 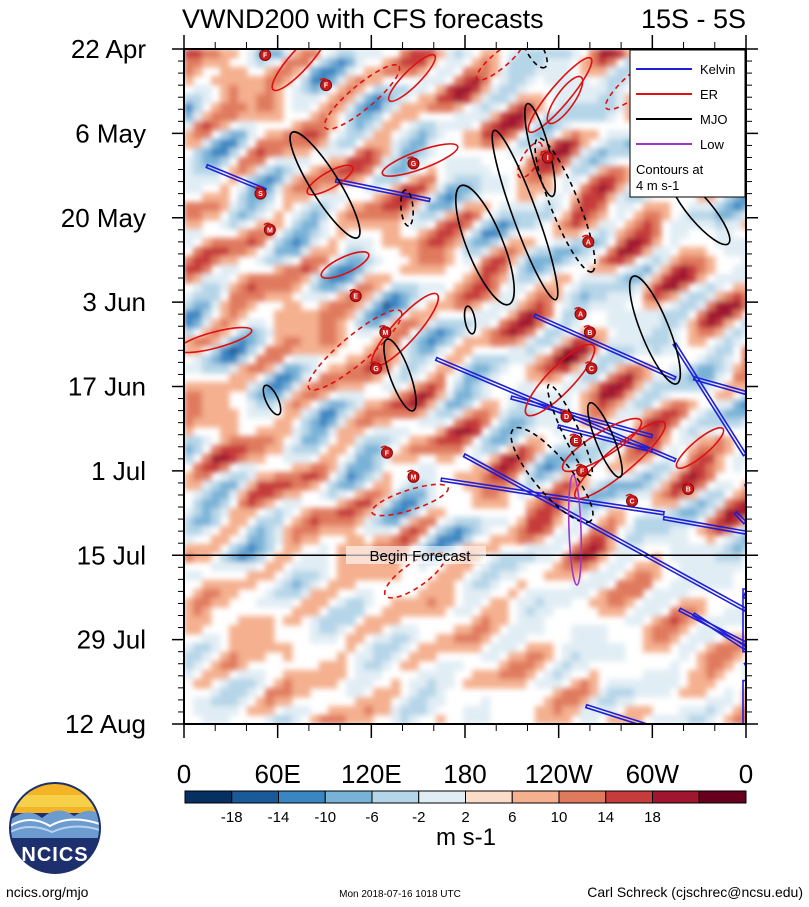 What do you see at coordinates (208, 797) in the screenshot?
I see `colorbar-box` at bounding box center [208, 797].